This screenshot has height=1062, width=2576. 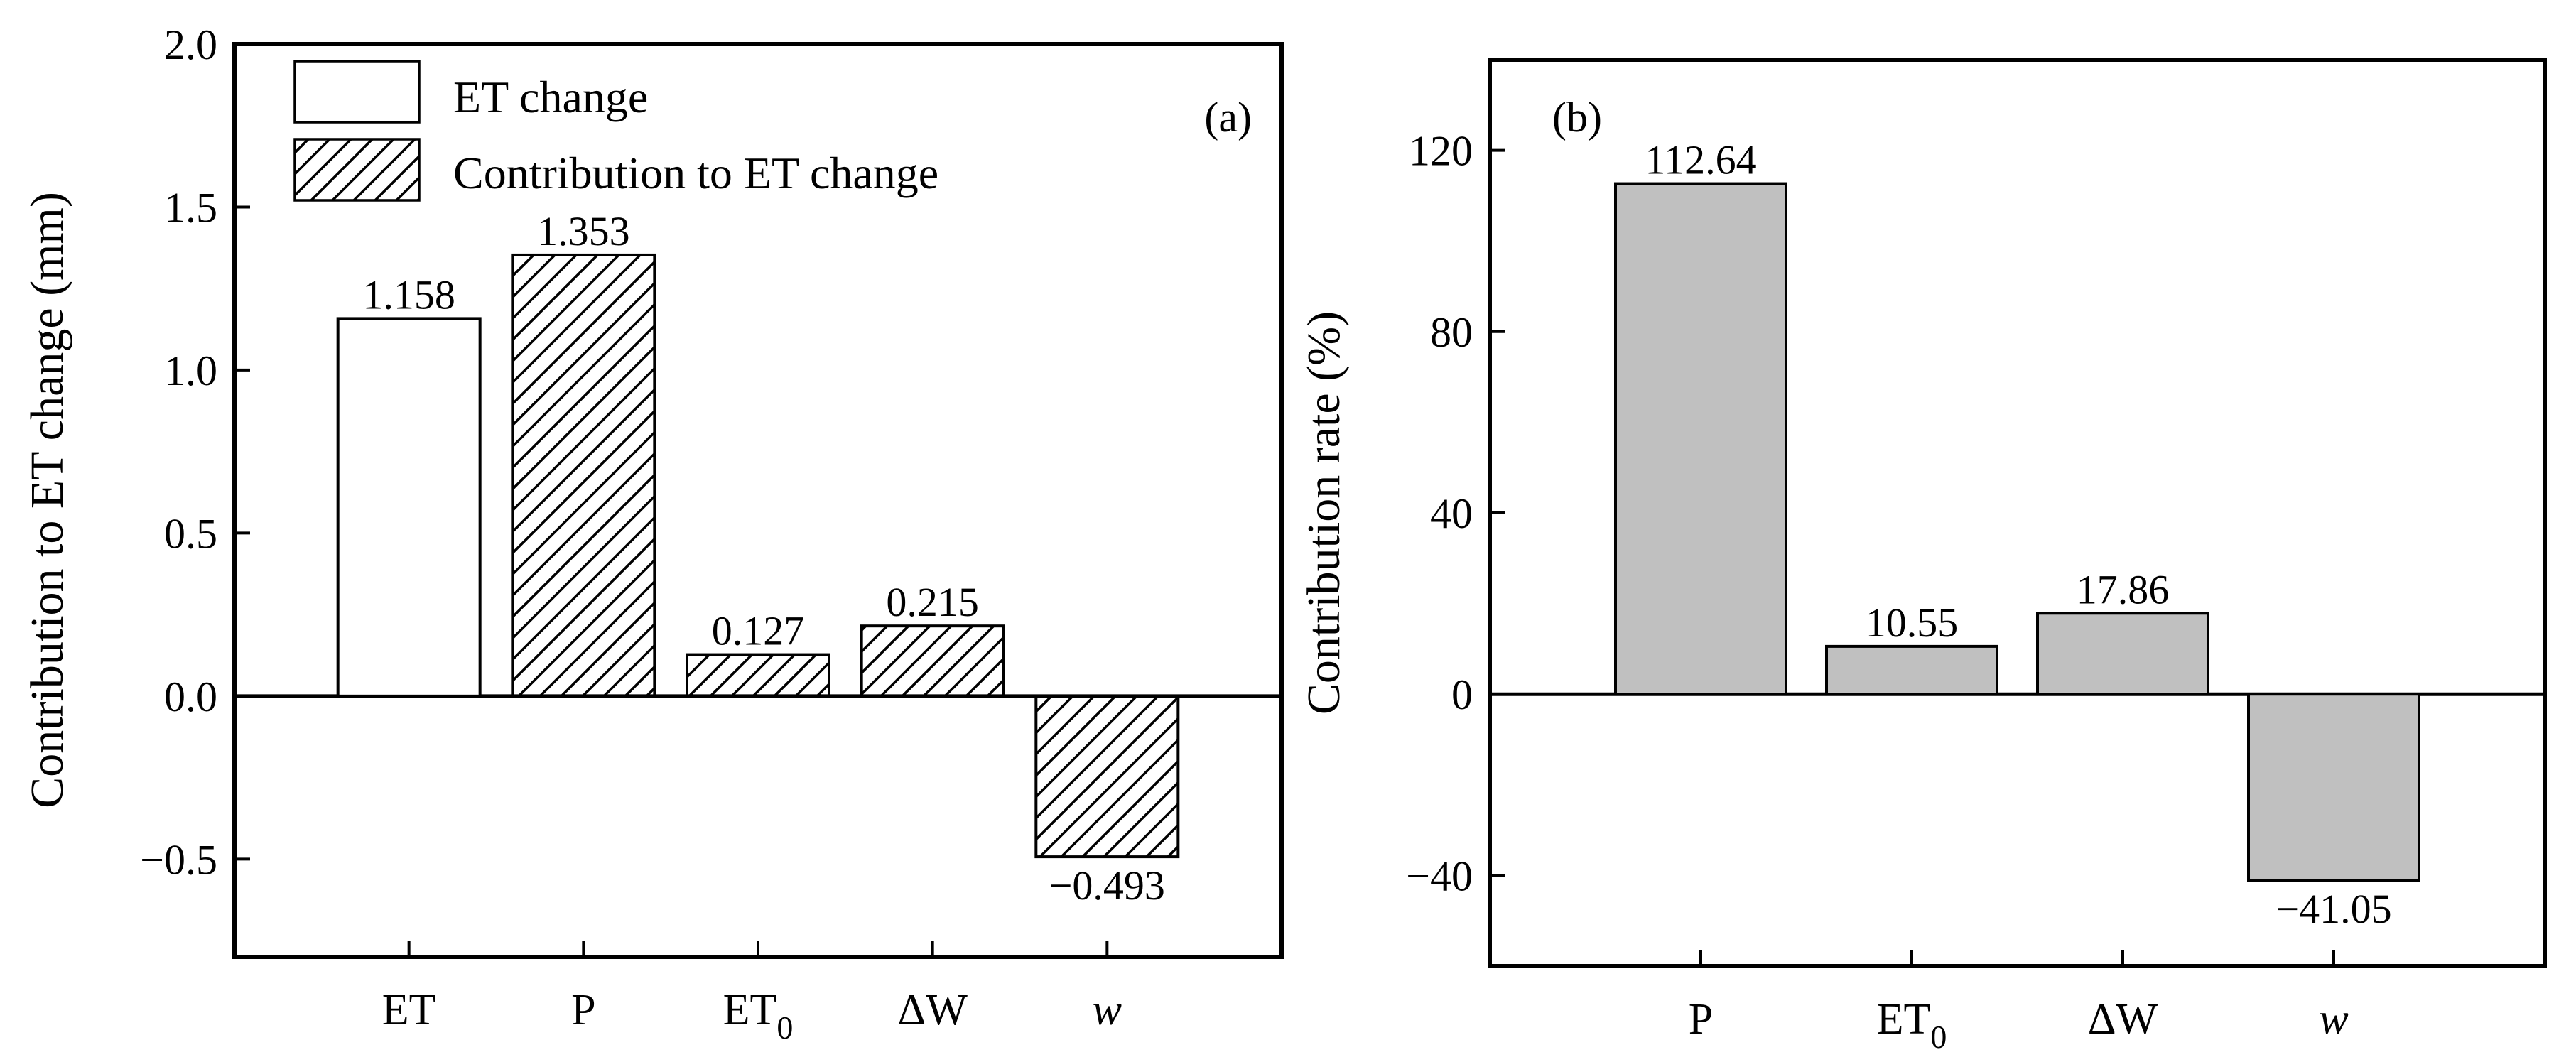 What do you see at coordinates (190, 207) in the screenshot?
I see `y-tick-label: 1.5` at bounding box center [190, 207].